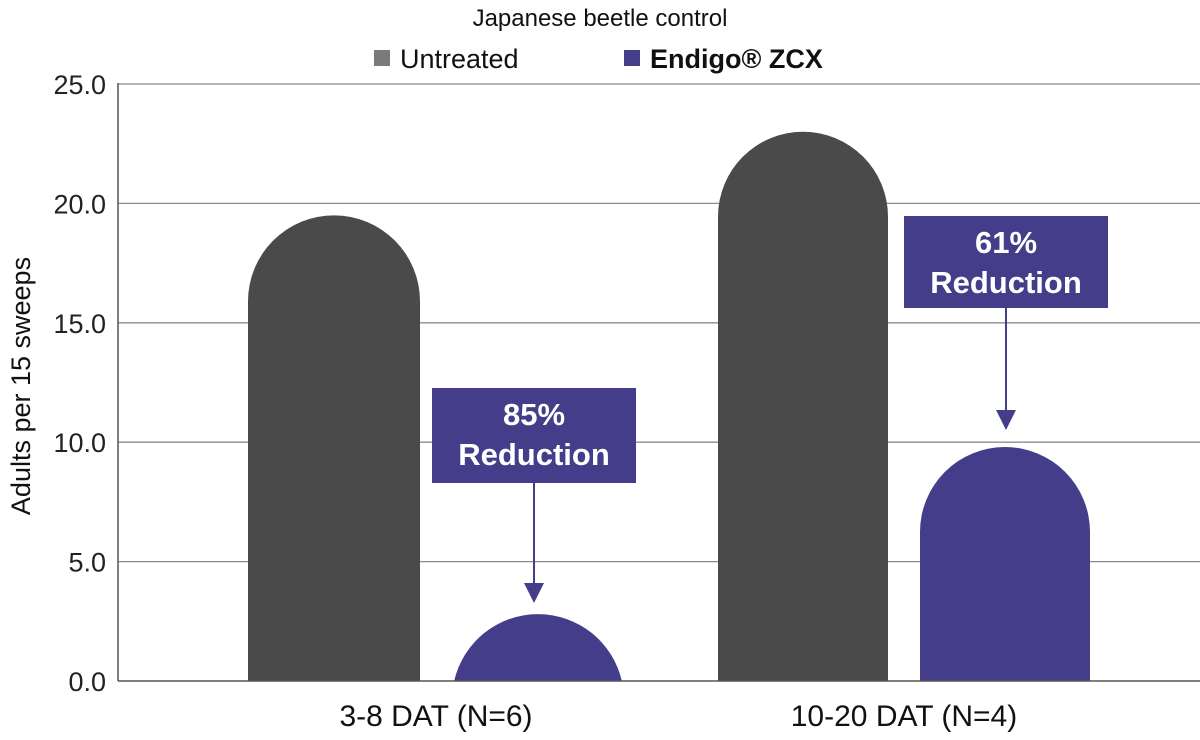 This screenshot has width=1200, height=740. What do you see at coordinates (736, 59) in the screenshot?
I see `legend-label-endigo: Endigo® ZCX` at bounding box center [736, 59].